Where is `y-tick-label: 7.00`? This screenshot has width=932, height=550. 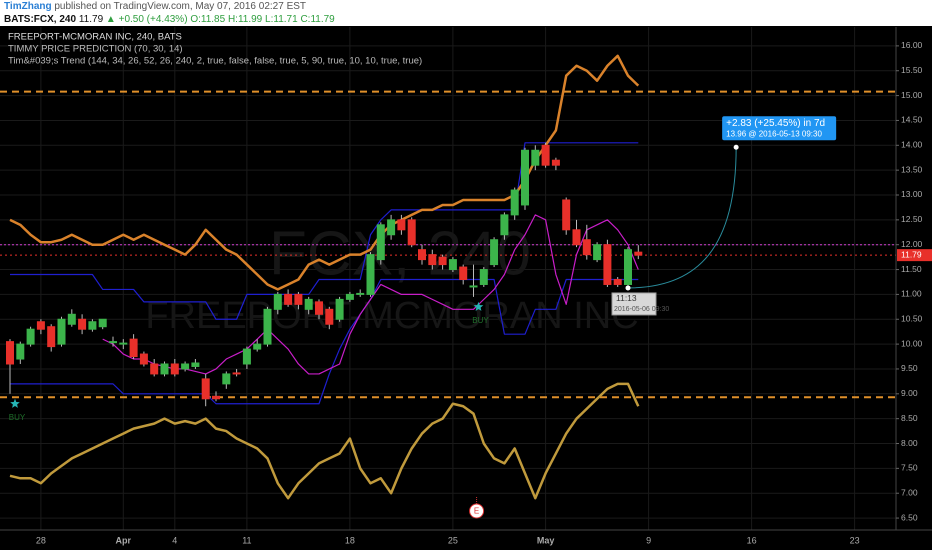
y-tick-label: 7.00 is located at coordinates (909, 492).